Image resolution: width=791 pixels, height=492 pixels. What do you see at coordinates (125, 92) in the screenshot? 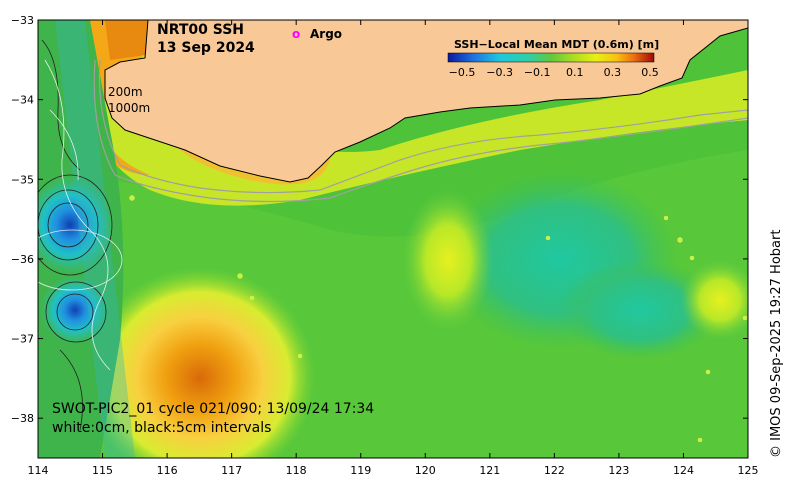
I see `depth-label-200m: 200m` at bounding box center [125, 92].